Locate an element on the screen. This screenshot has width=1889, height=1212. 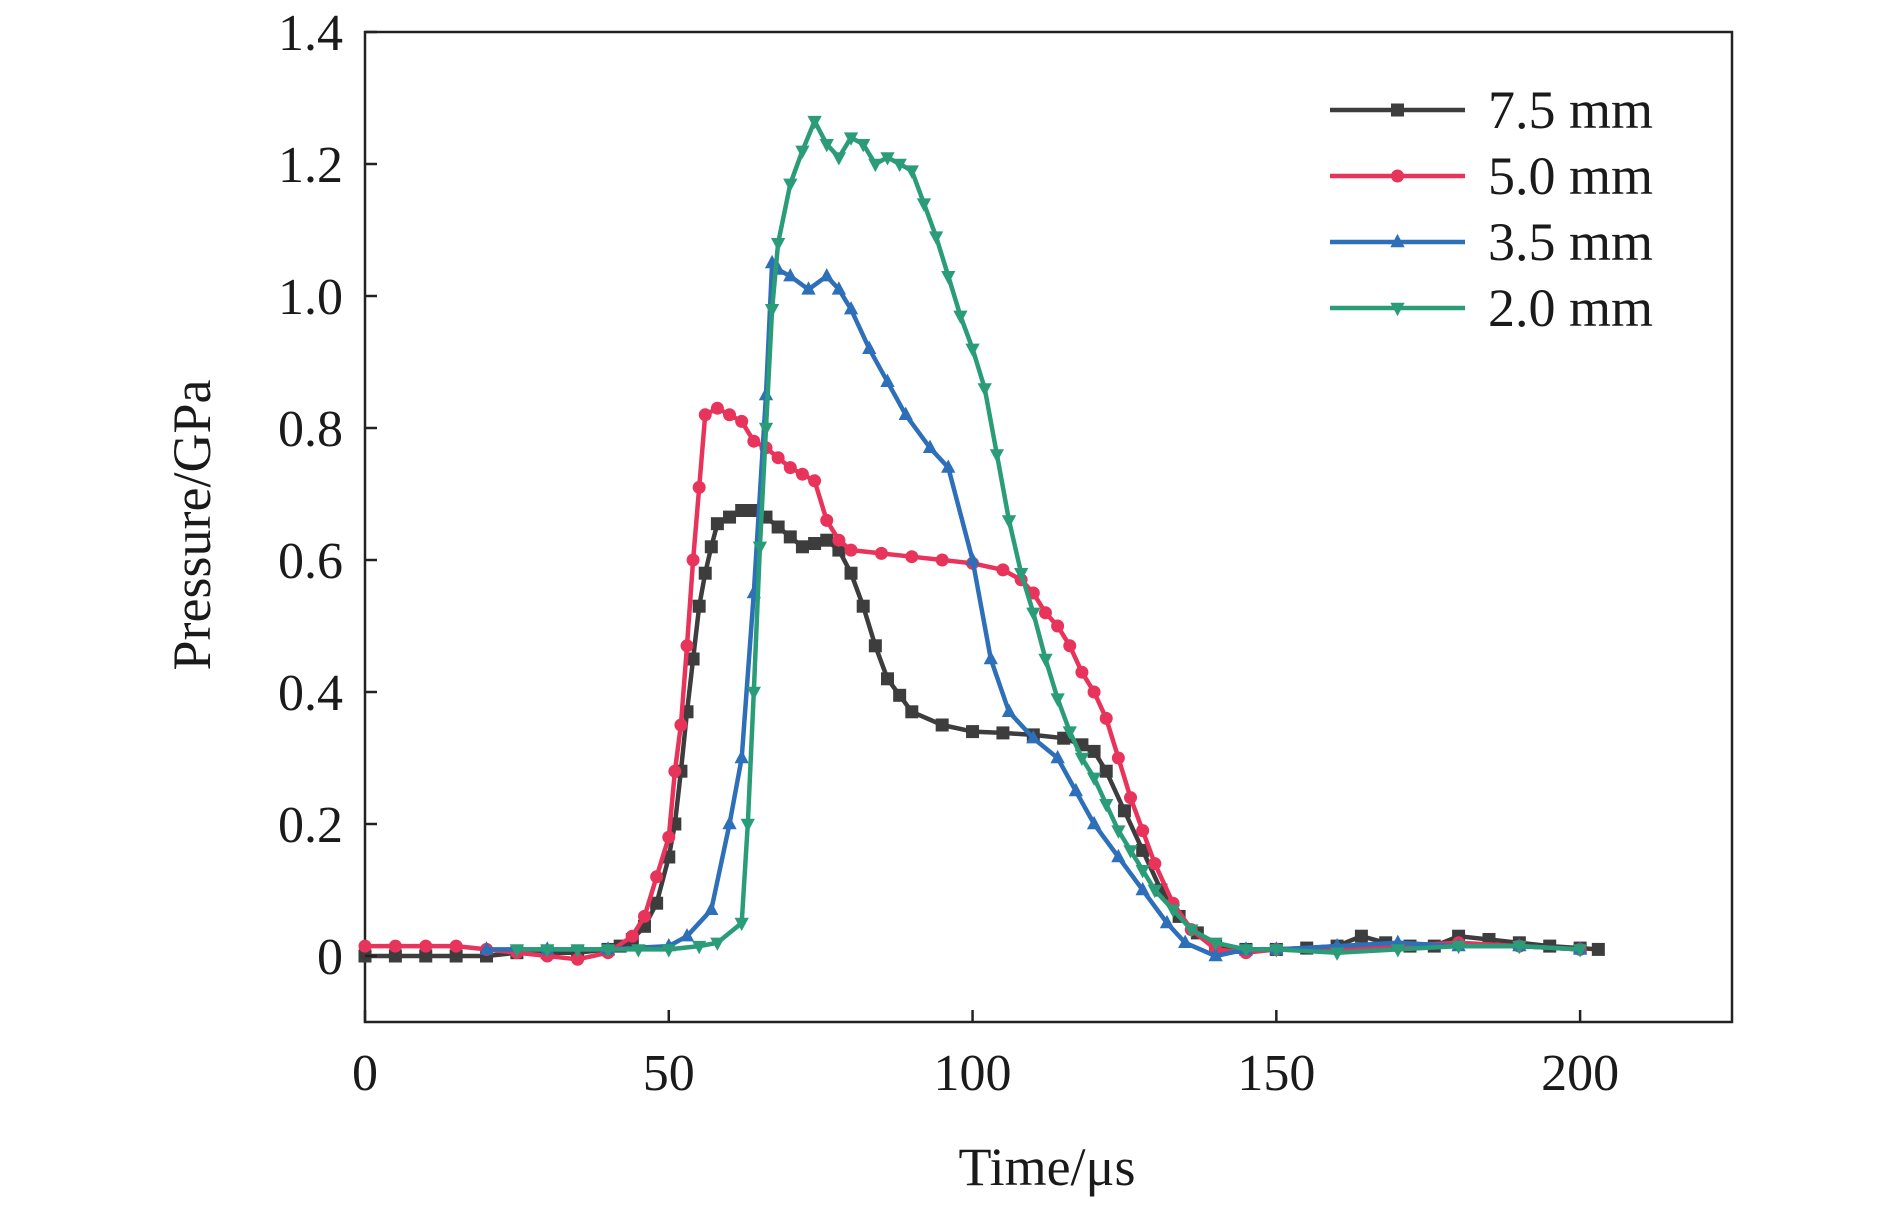
x-tick-label: 0 is located at coordinates (365, 1073).